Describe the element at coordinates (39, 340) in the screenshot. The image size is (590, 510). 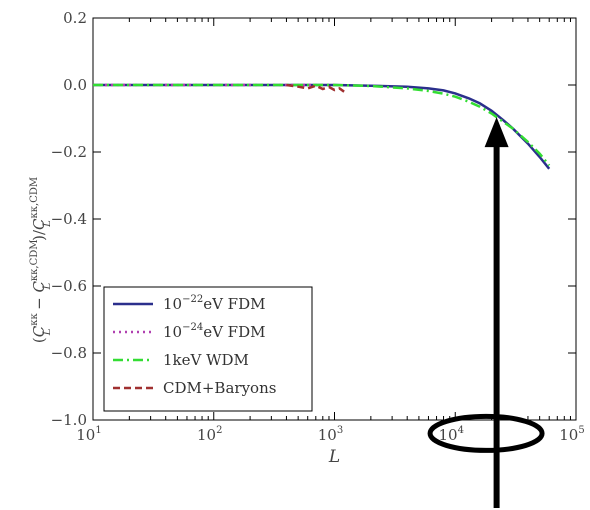
I see `ylabel-open-paren: (` at that location.